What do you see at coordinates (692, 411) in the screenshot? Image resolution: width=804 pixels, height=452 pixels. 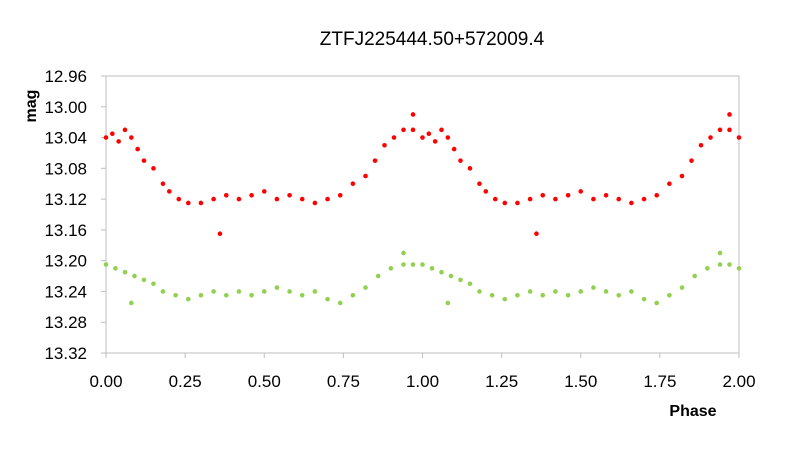 I see `x-axis-label: Phase` at bounding box center [692, 411].